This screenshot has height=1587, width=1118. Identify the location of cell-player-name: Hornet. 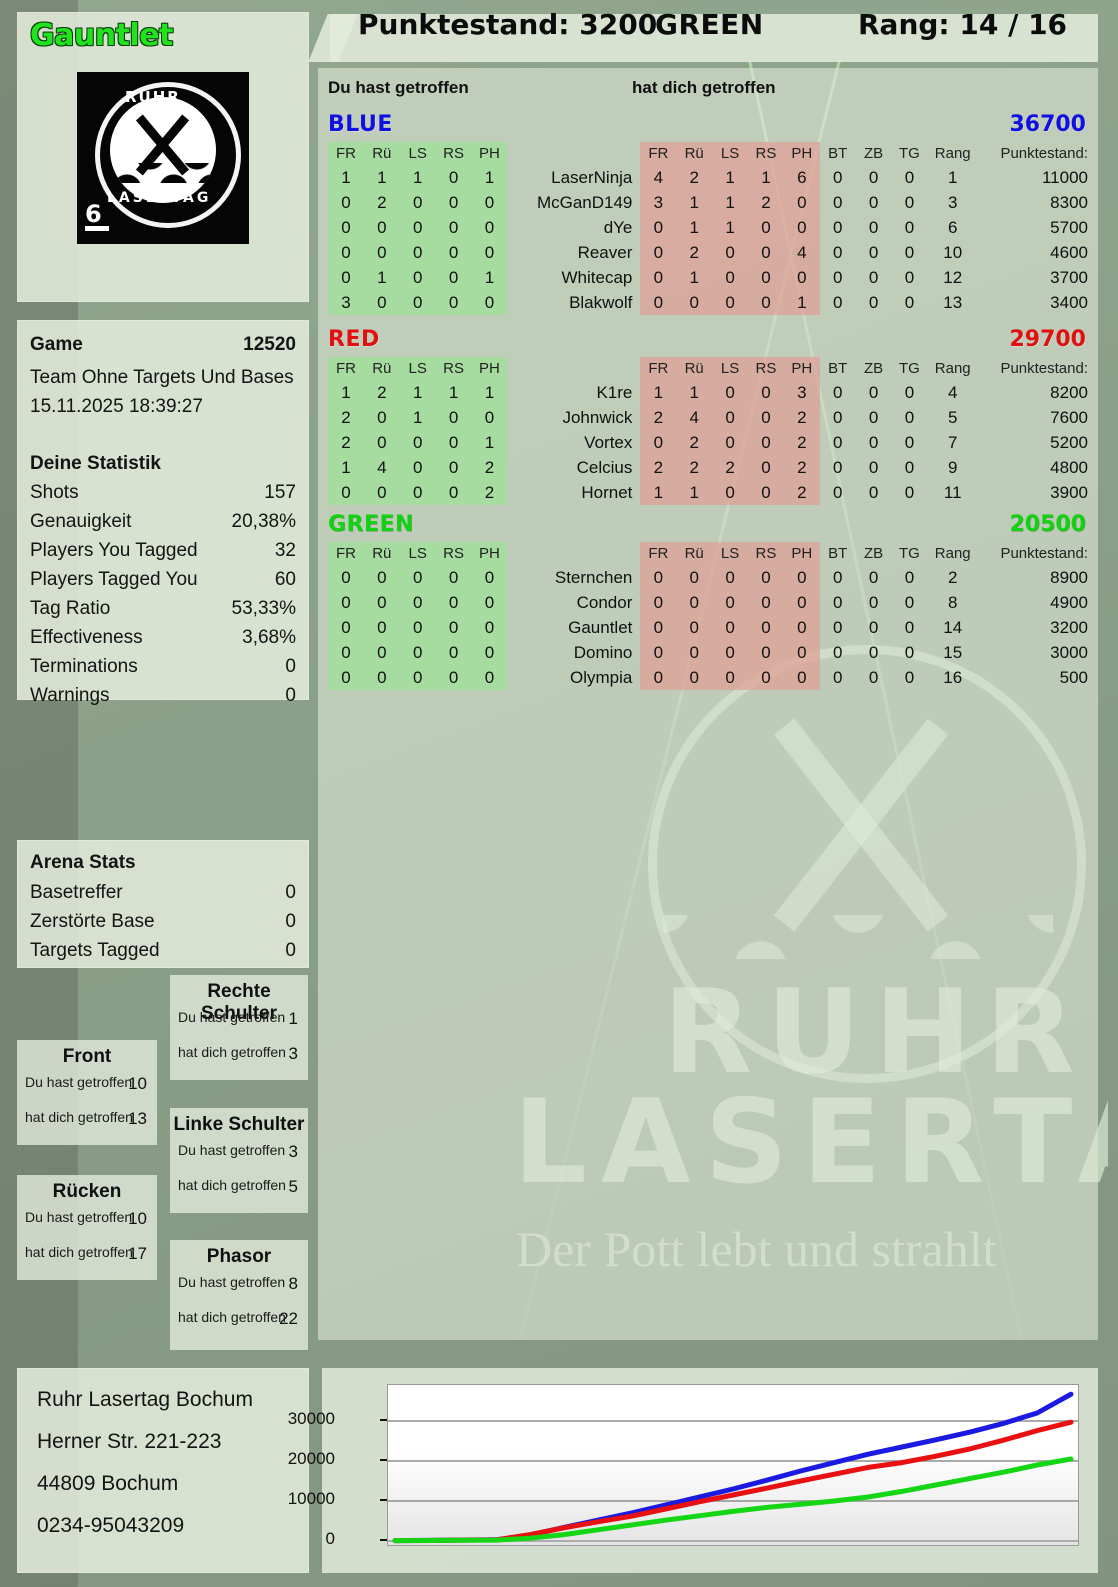
(607, 492).